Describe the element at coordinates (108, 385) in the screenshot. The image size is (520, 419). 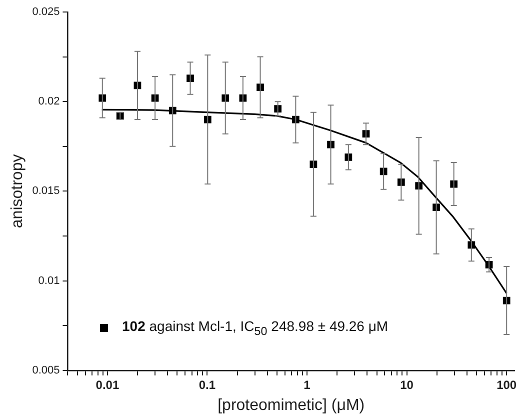
I see `x-tick-label: 0.01` at that location.